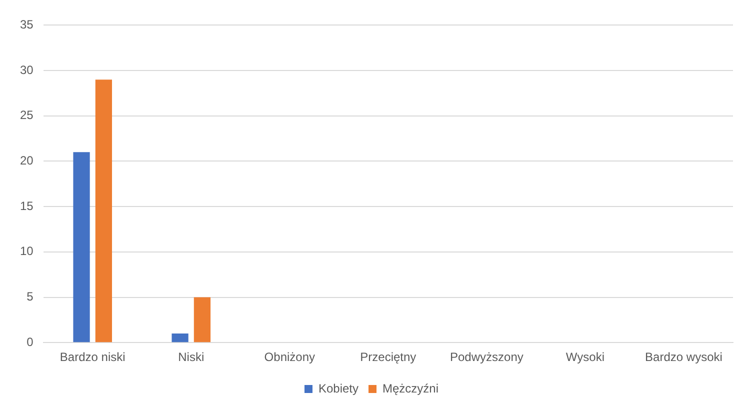  Describe the element at coordinates (93, 357) in the screenshot. I see `x-tick-label: Bardzo niski` at that location.